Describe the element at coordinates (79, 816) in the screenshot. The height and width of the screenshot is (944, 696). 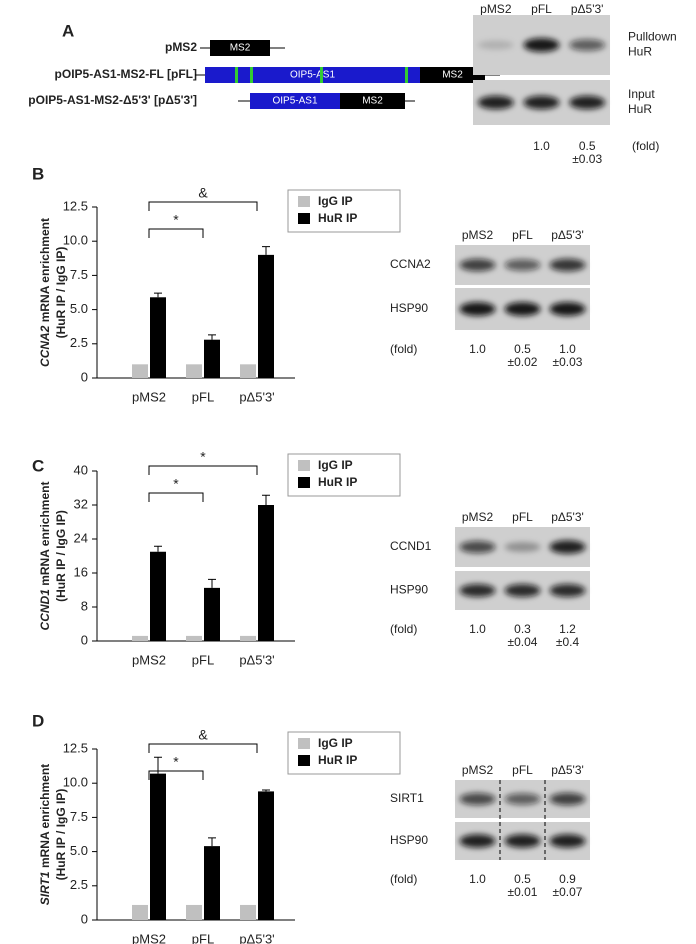
I see `y-tick-label: 7.5` at that location.